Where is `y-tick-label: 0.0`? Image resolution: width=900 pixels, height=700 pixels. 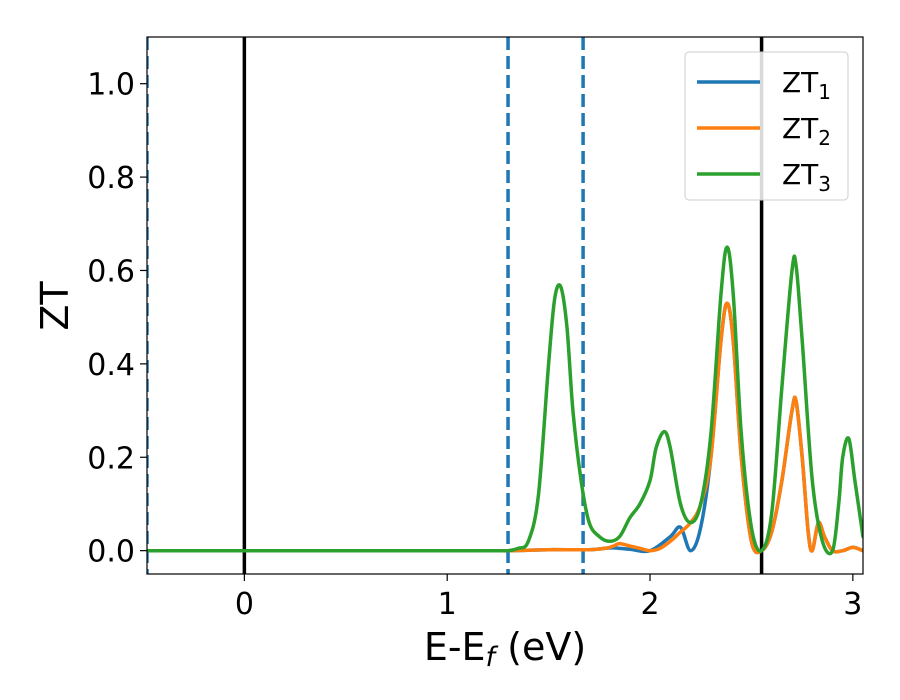 y-tick-label: 0.0 is located at coordinates (111, 552).